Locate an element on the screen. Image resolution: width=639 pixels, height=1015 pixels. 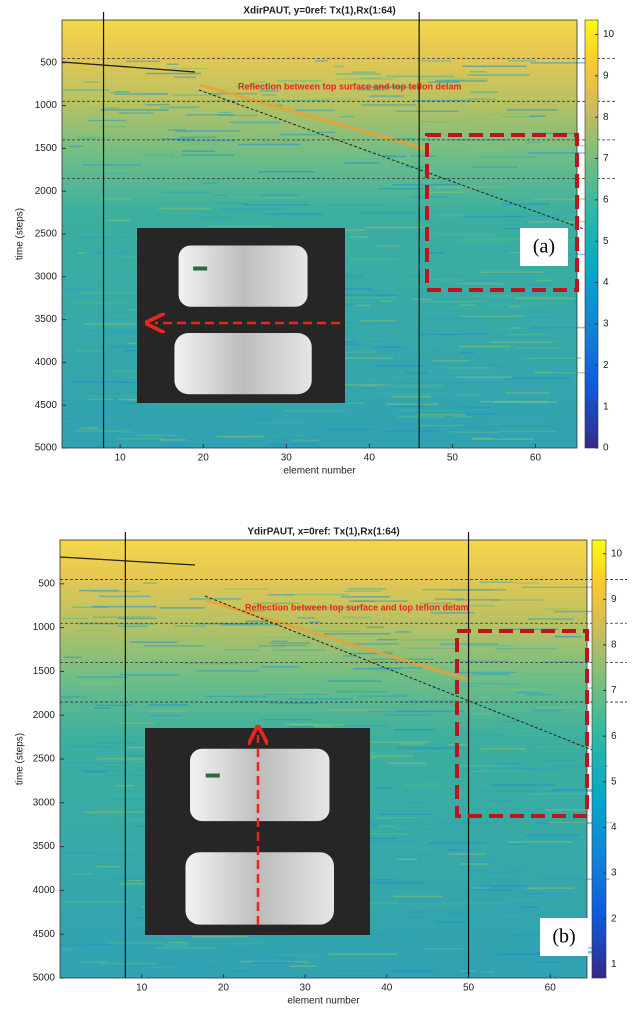
y-tick-label: 1500 is located at coordinates (44, 671).